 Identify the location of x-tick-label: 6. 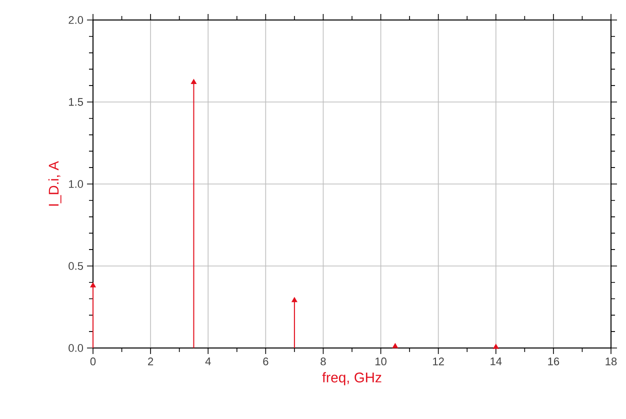
(265, 362).